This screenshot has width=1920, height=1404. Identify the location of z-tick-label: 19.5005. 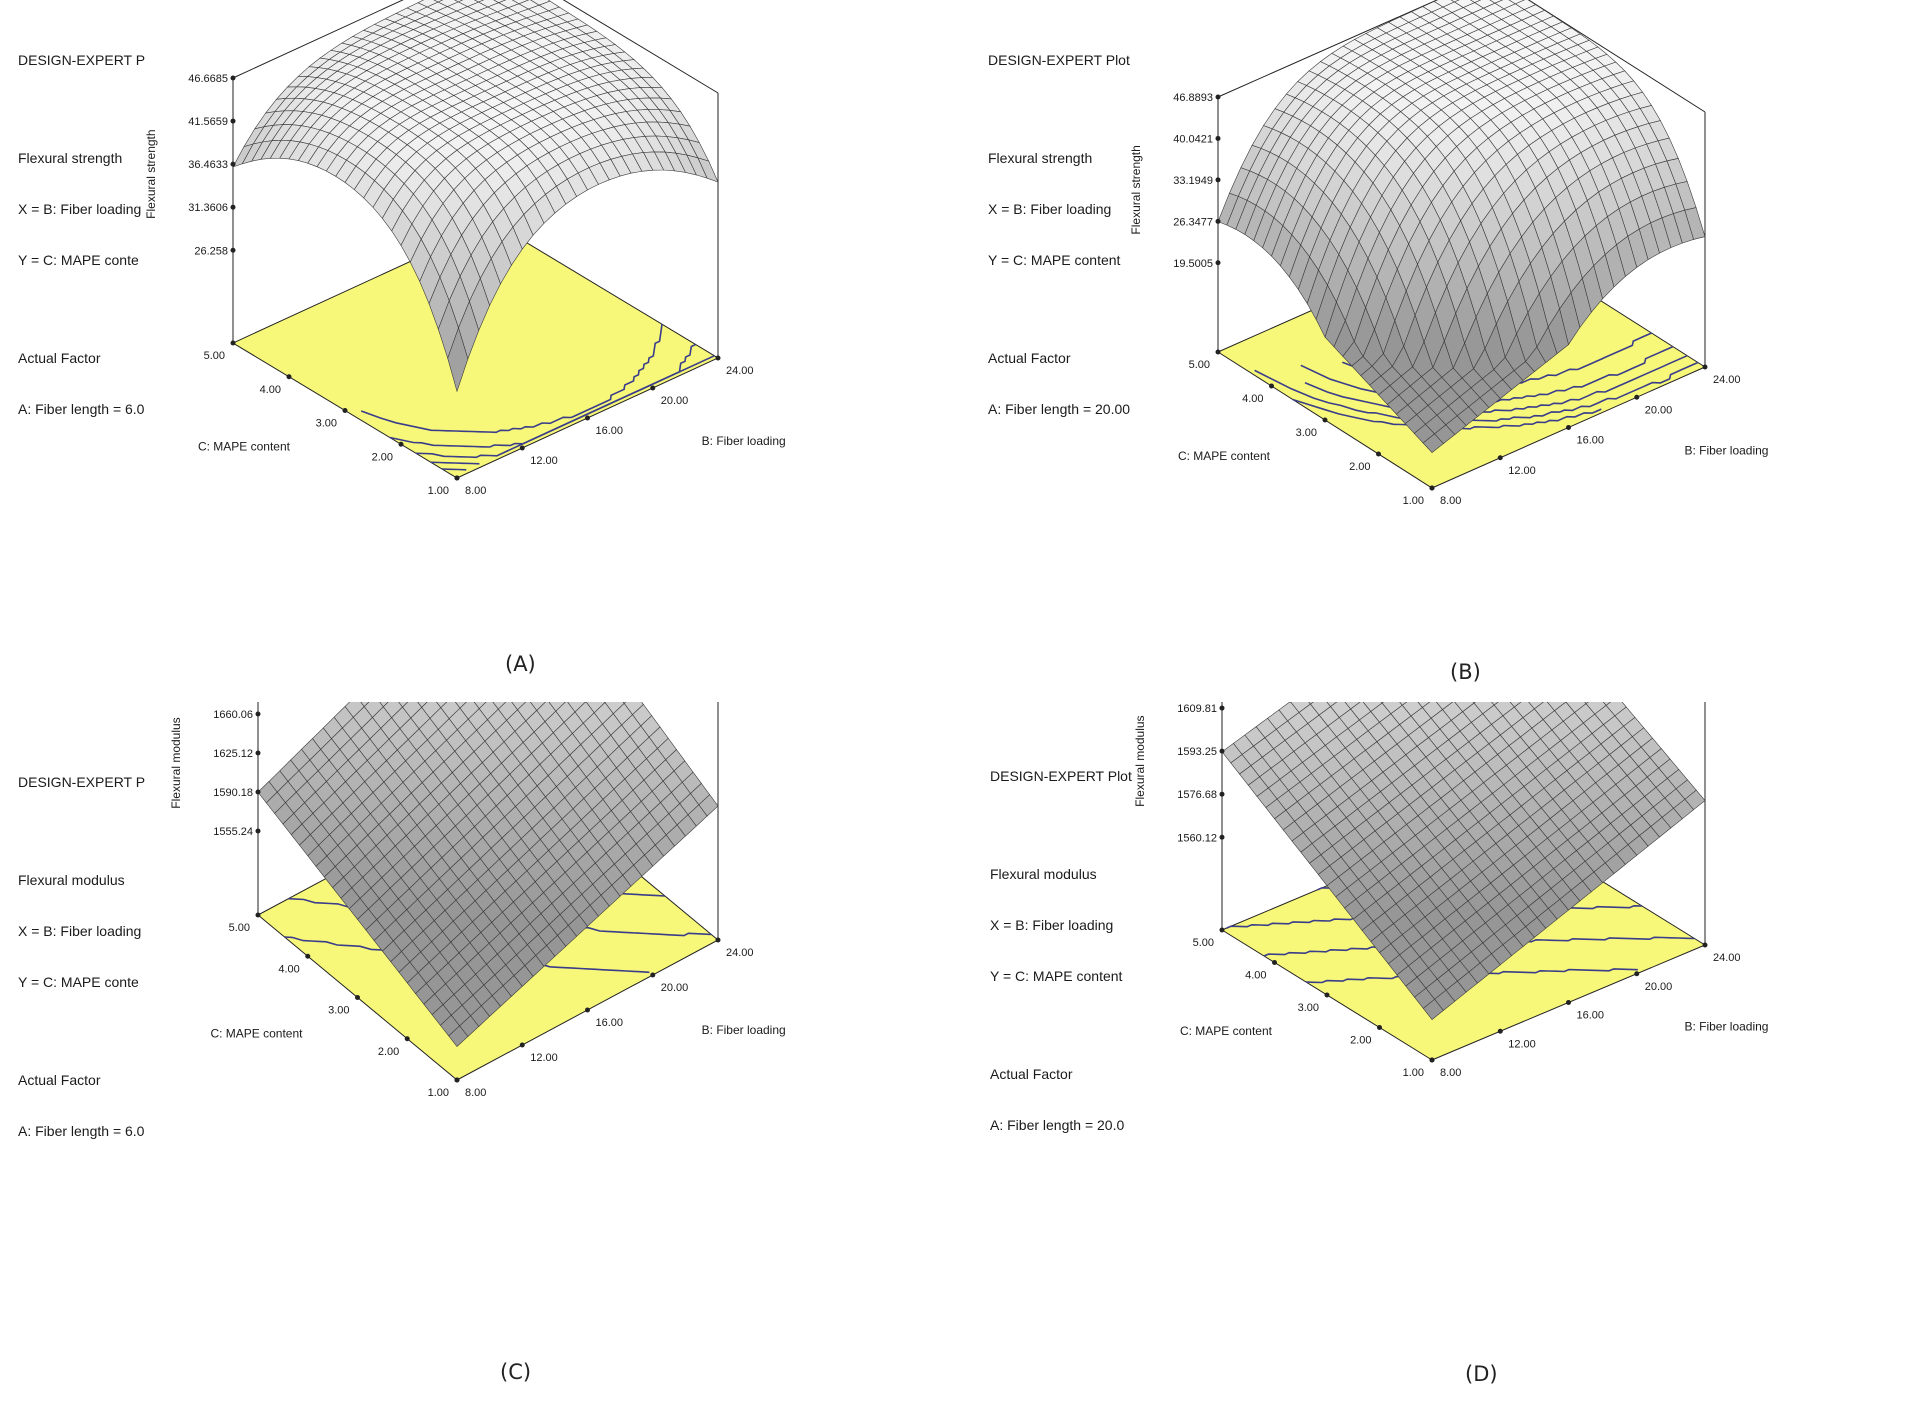
(1193, 264).